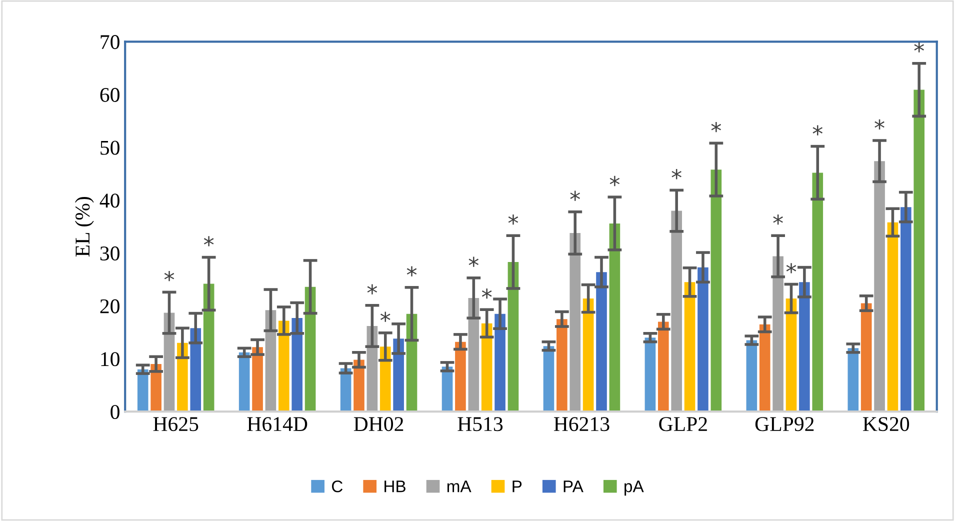 This screenshot has width=955, height=521. Describe the element at coordinates (110, 253) in the screenshot. I see `y-tick-label: 30` at that location.